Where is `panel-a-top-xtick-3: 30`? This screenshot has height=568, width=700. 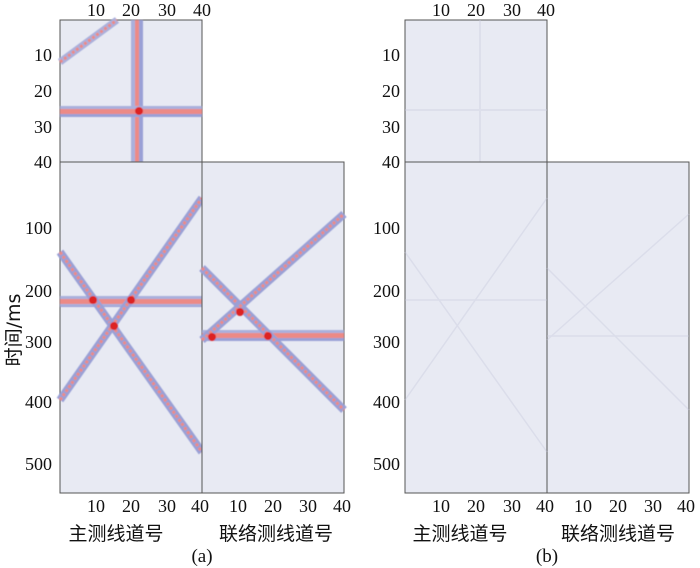
panel-a-top-xtick-3: 30 is located at coordinates (167, 10).